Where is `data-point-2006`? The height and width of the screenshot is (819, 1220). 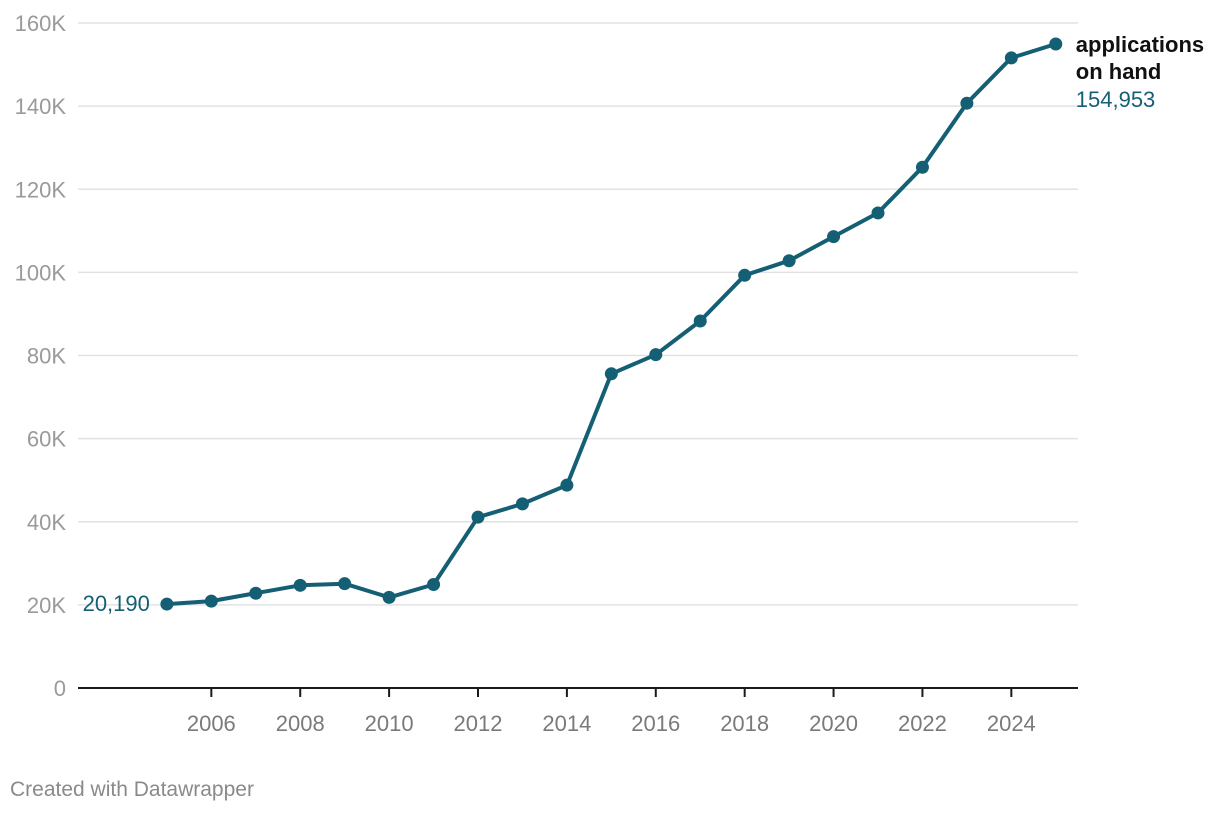 data-point-2006 is located at coordinates (211, 601).